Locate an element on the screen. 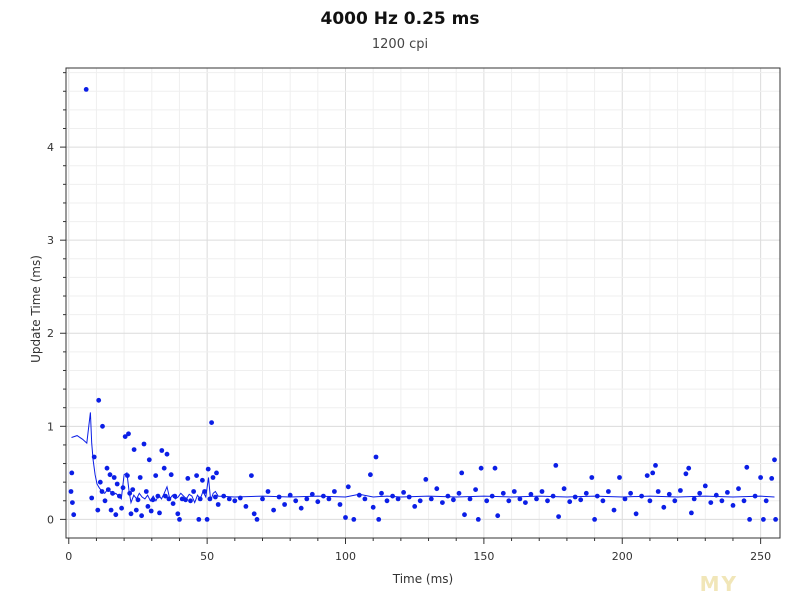 This screenshot has width=800, height=600. y-tick-label: 3 is located at coordinates (50, 240).